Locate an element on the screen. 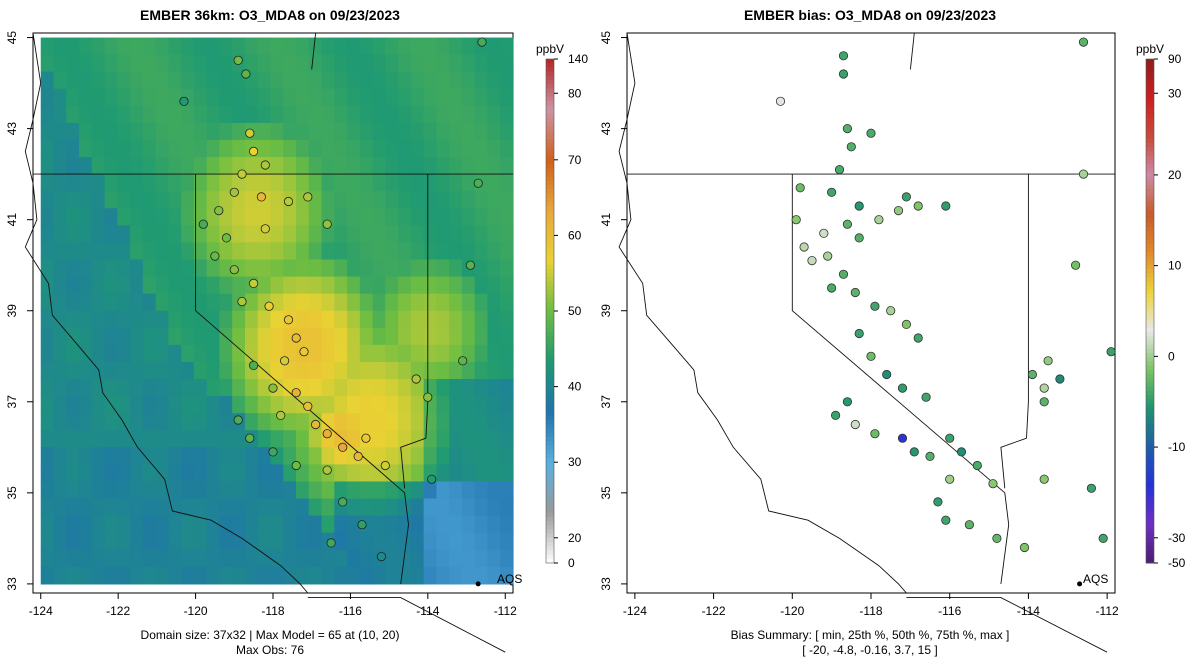  model-footer-line-2: Max Obs: 76 is located at coordinates (270, 650).